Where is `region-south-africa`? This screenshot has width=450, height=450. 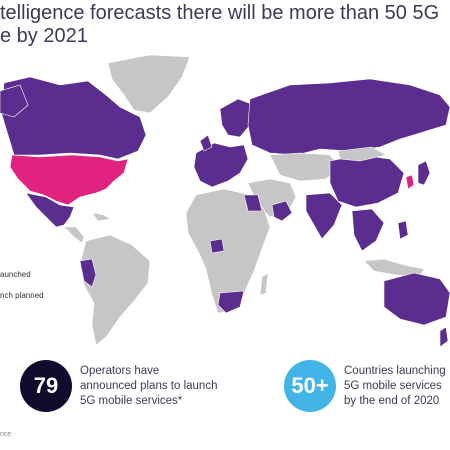 region-south-africa is located at coordinates (231, 302).